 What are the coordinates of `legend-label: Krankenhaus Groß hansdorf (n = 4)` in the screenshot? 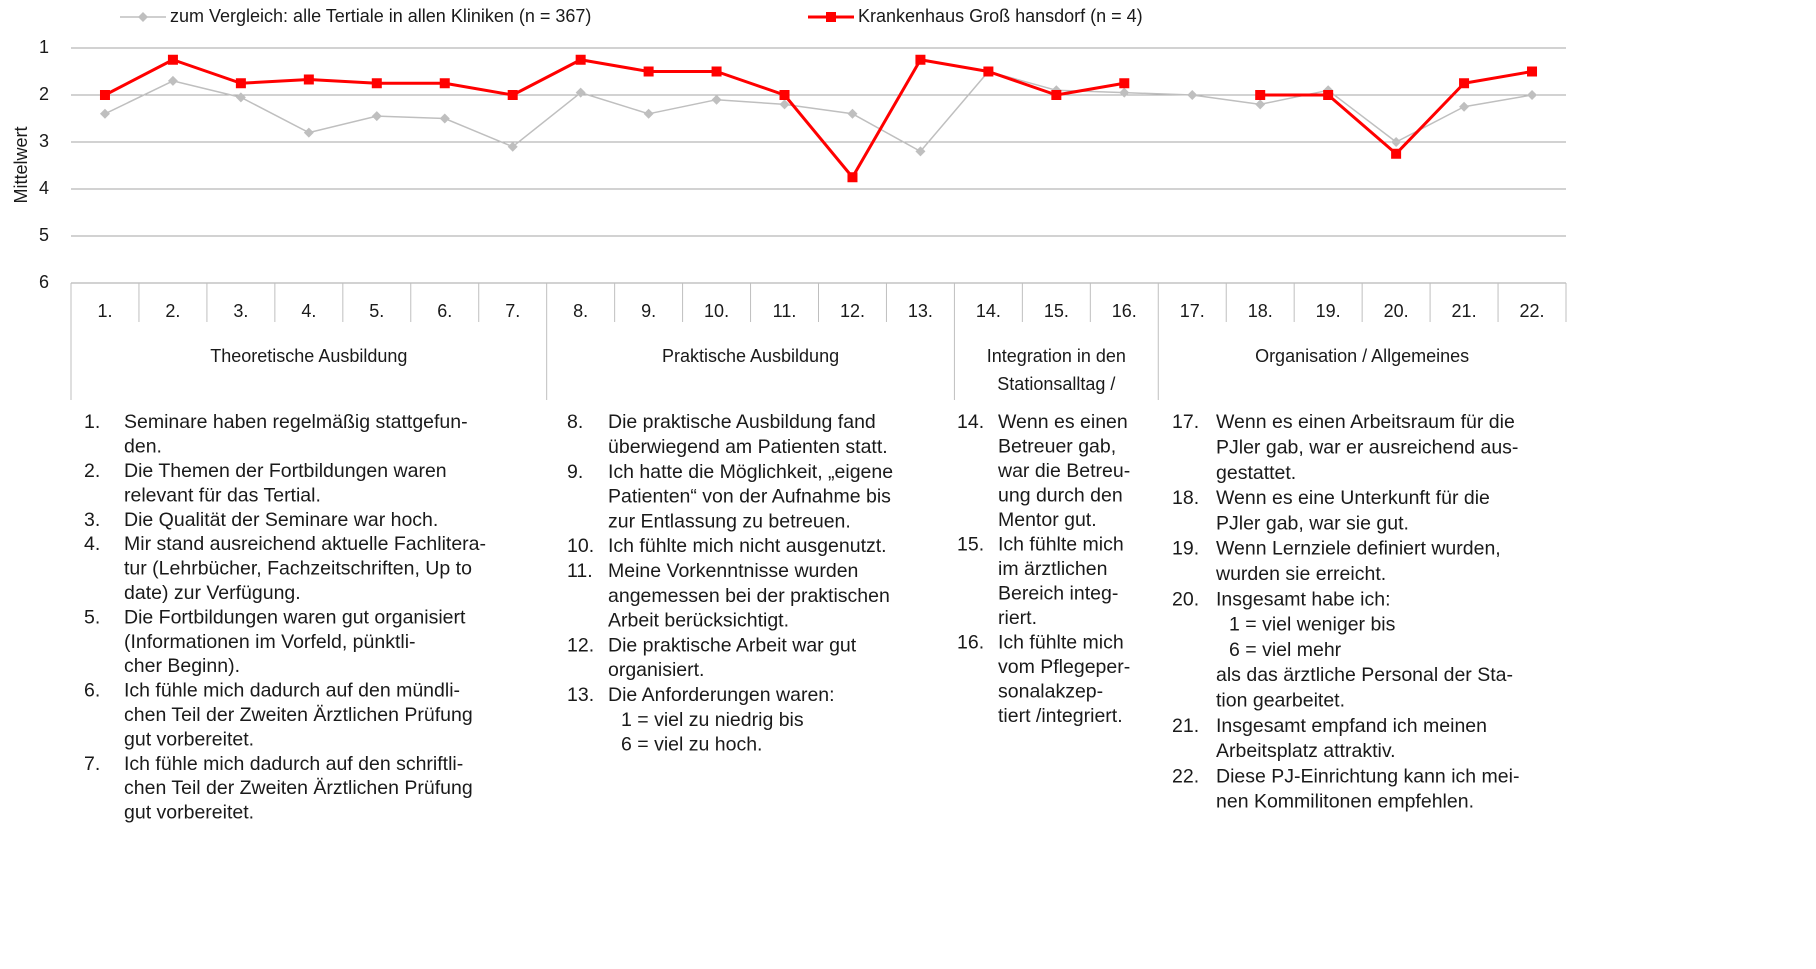 It's located at (1000, 16).